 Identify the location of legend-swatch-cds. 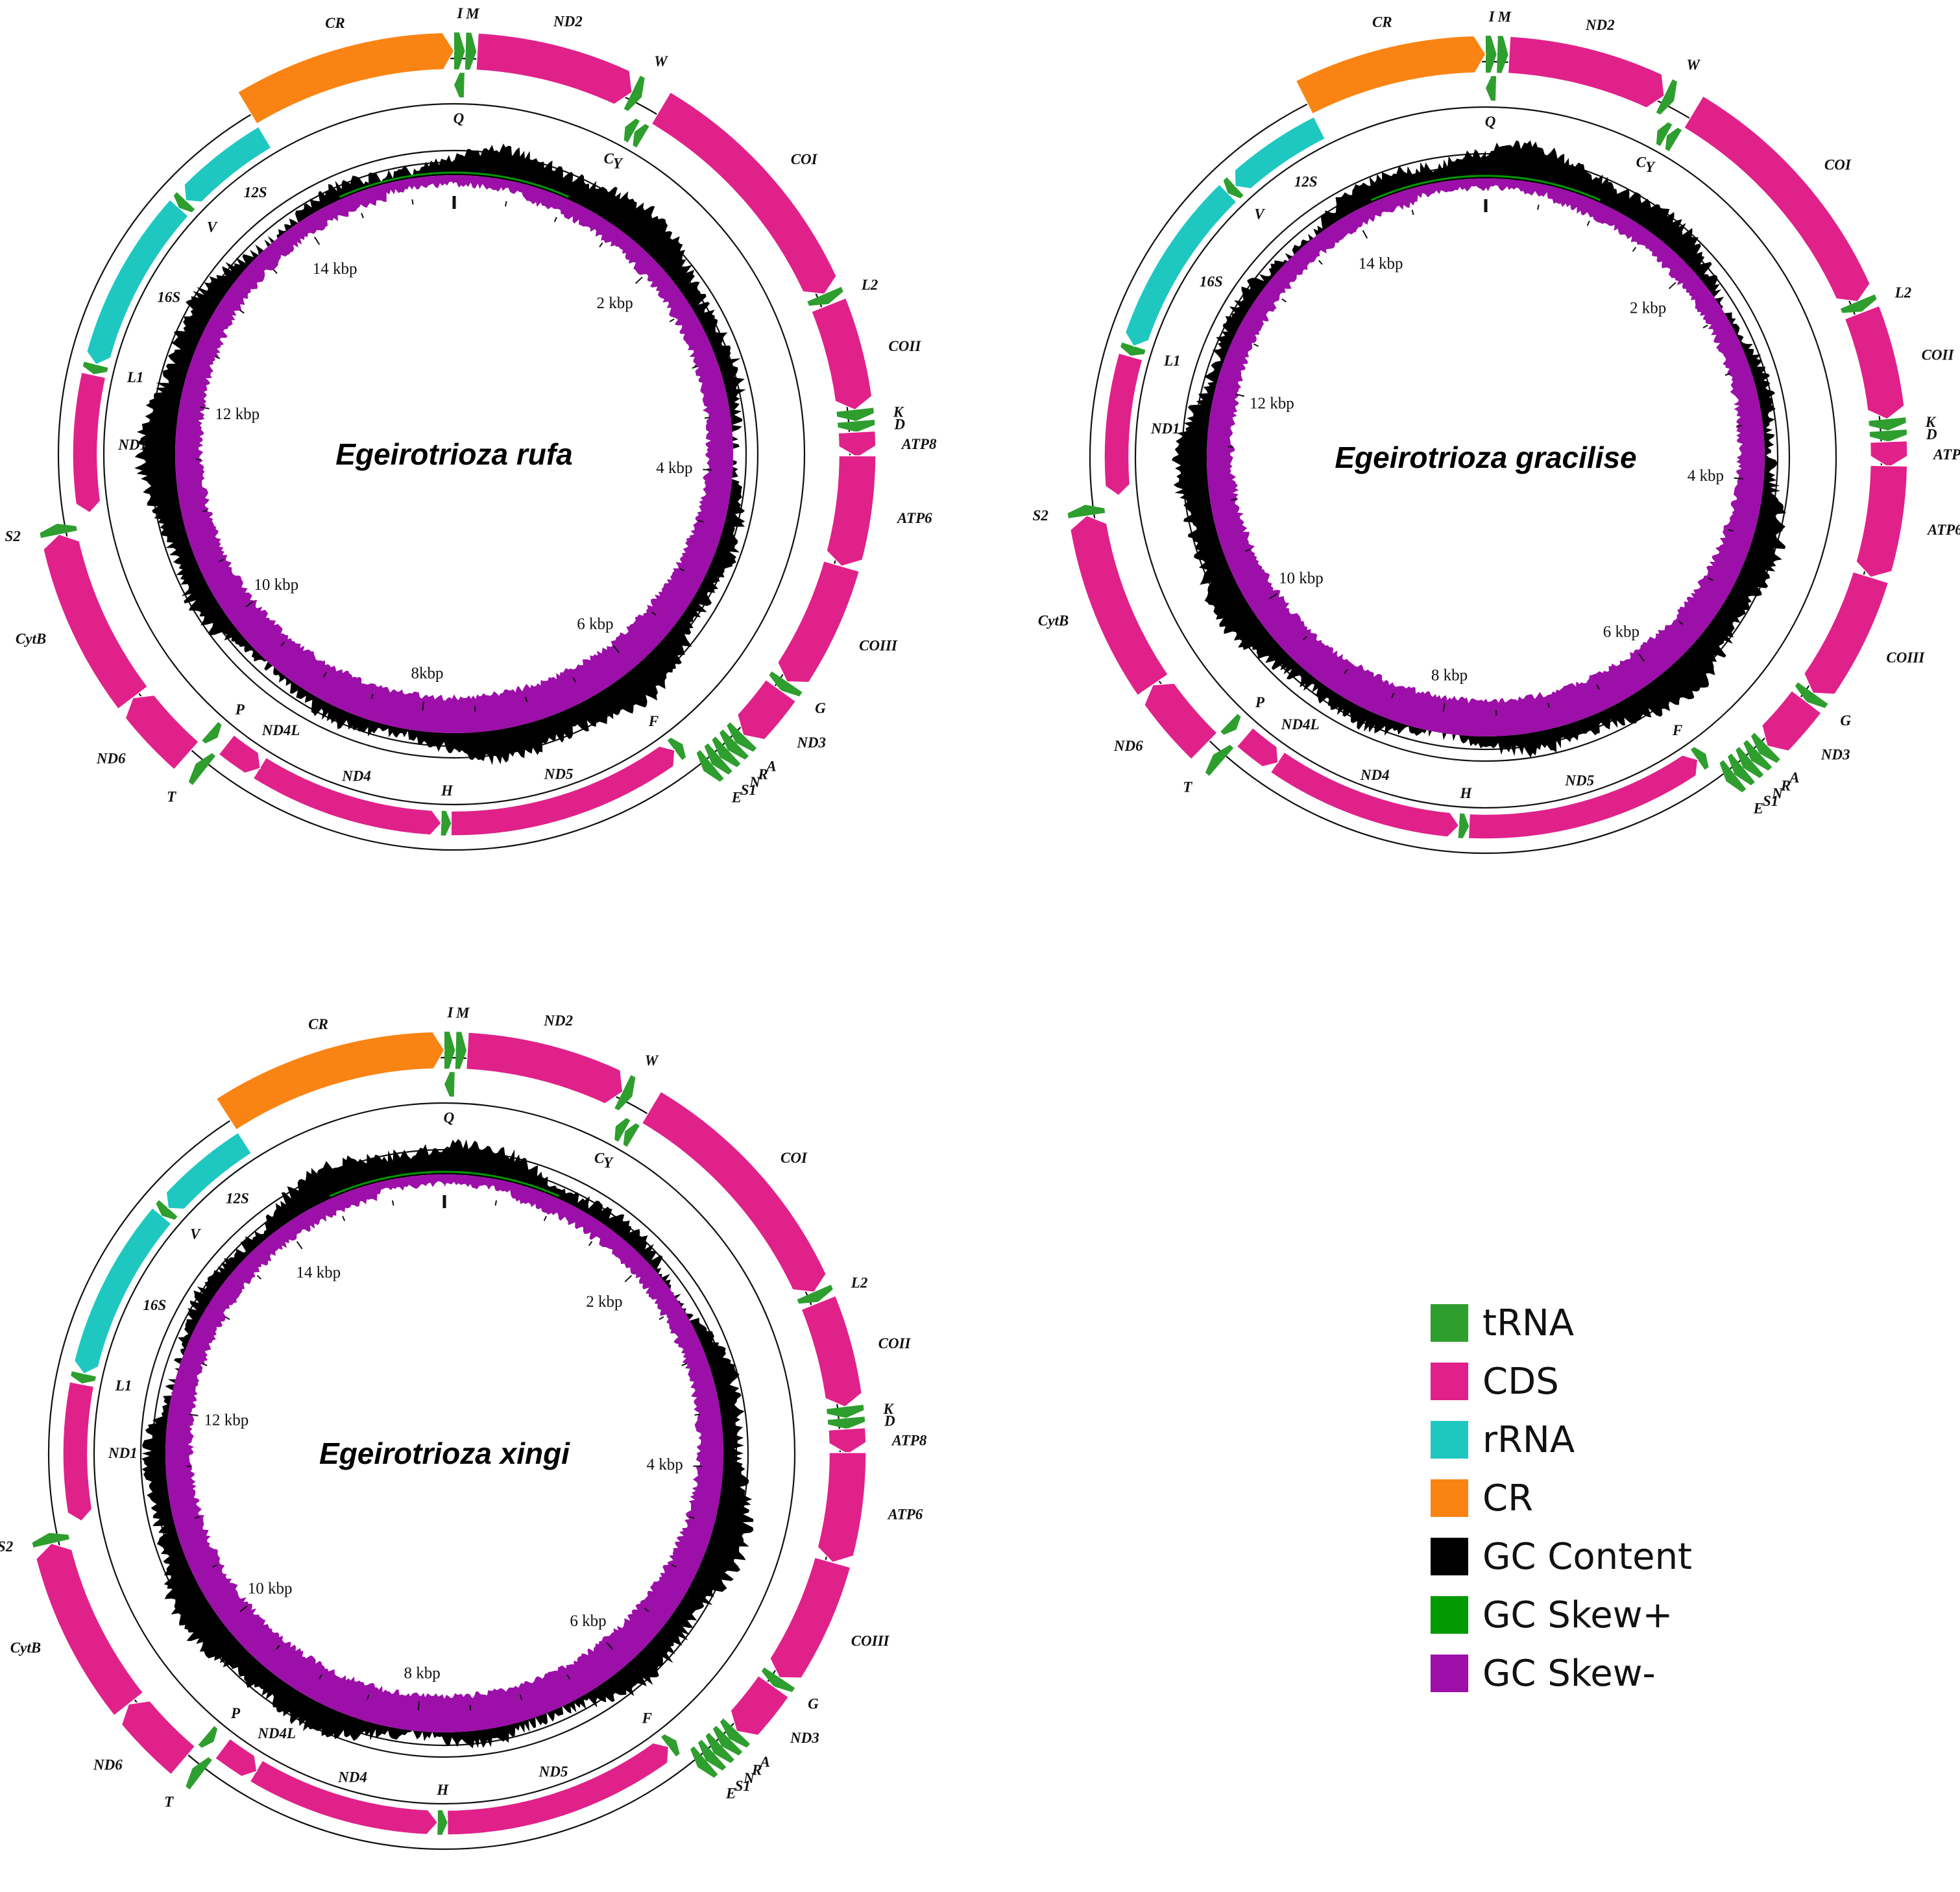
(1449, 1381).